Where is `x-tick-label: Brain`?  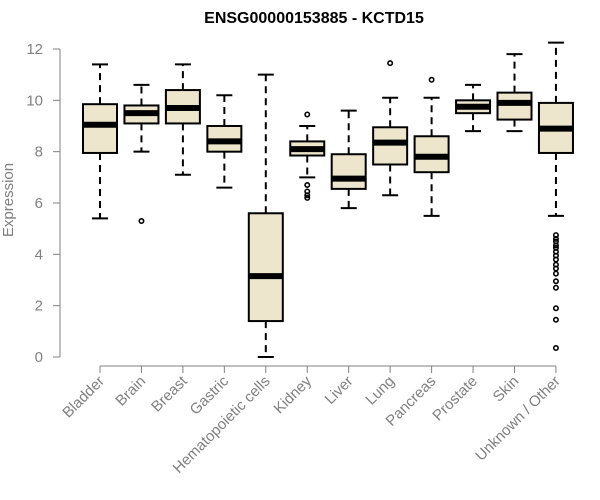
x-tick-label: Brain is located at coordinates (130, 391).